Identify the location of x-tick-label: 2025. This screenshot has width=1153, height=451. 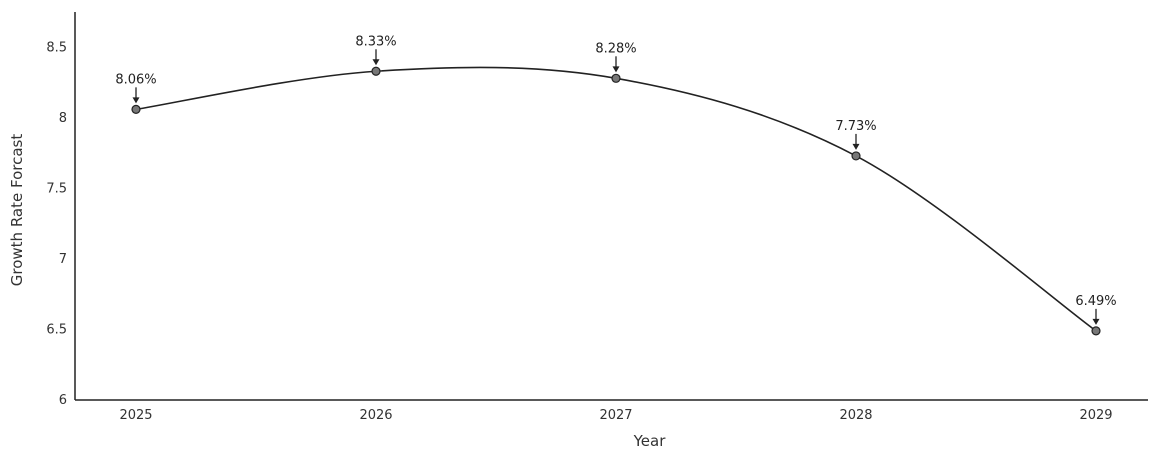
(135, 415).